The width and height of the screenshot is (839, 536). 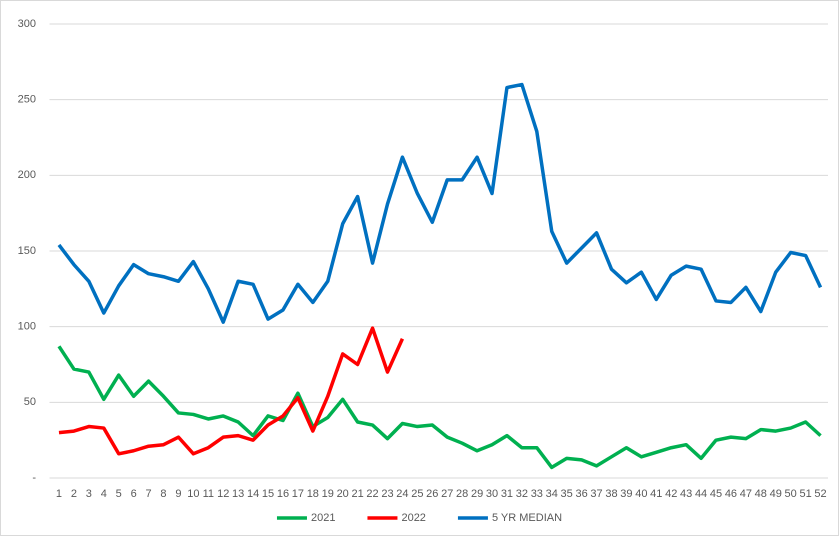 I want to click on legend-label: 5 YR MEDIAN, so click(x=527, y=518).